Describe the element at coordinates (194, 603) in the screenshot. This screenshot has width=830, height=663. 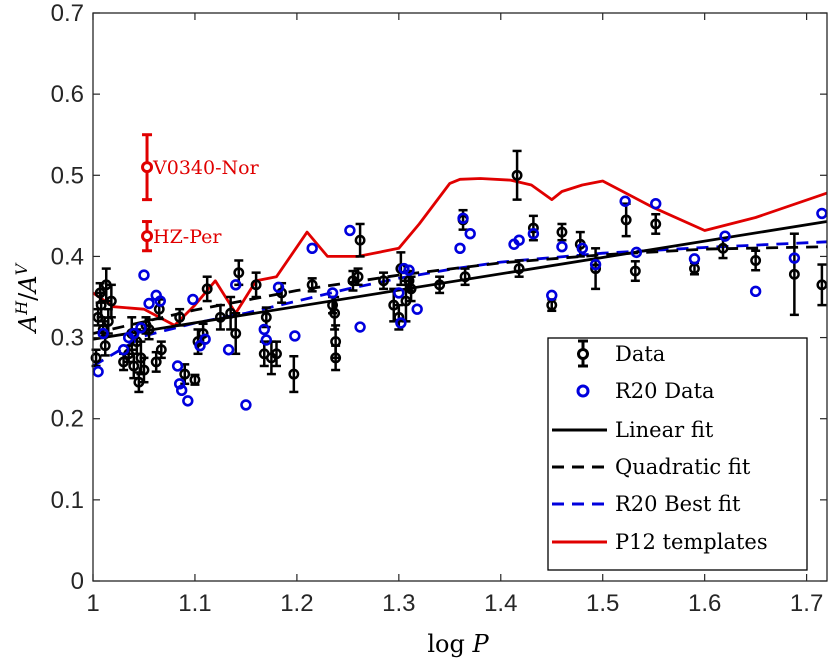
I see `x-tick-label: 1.1` at that location.